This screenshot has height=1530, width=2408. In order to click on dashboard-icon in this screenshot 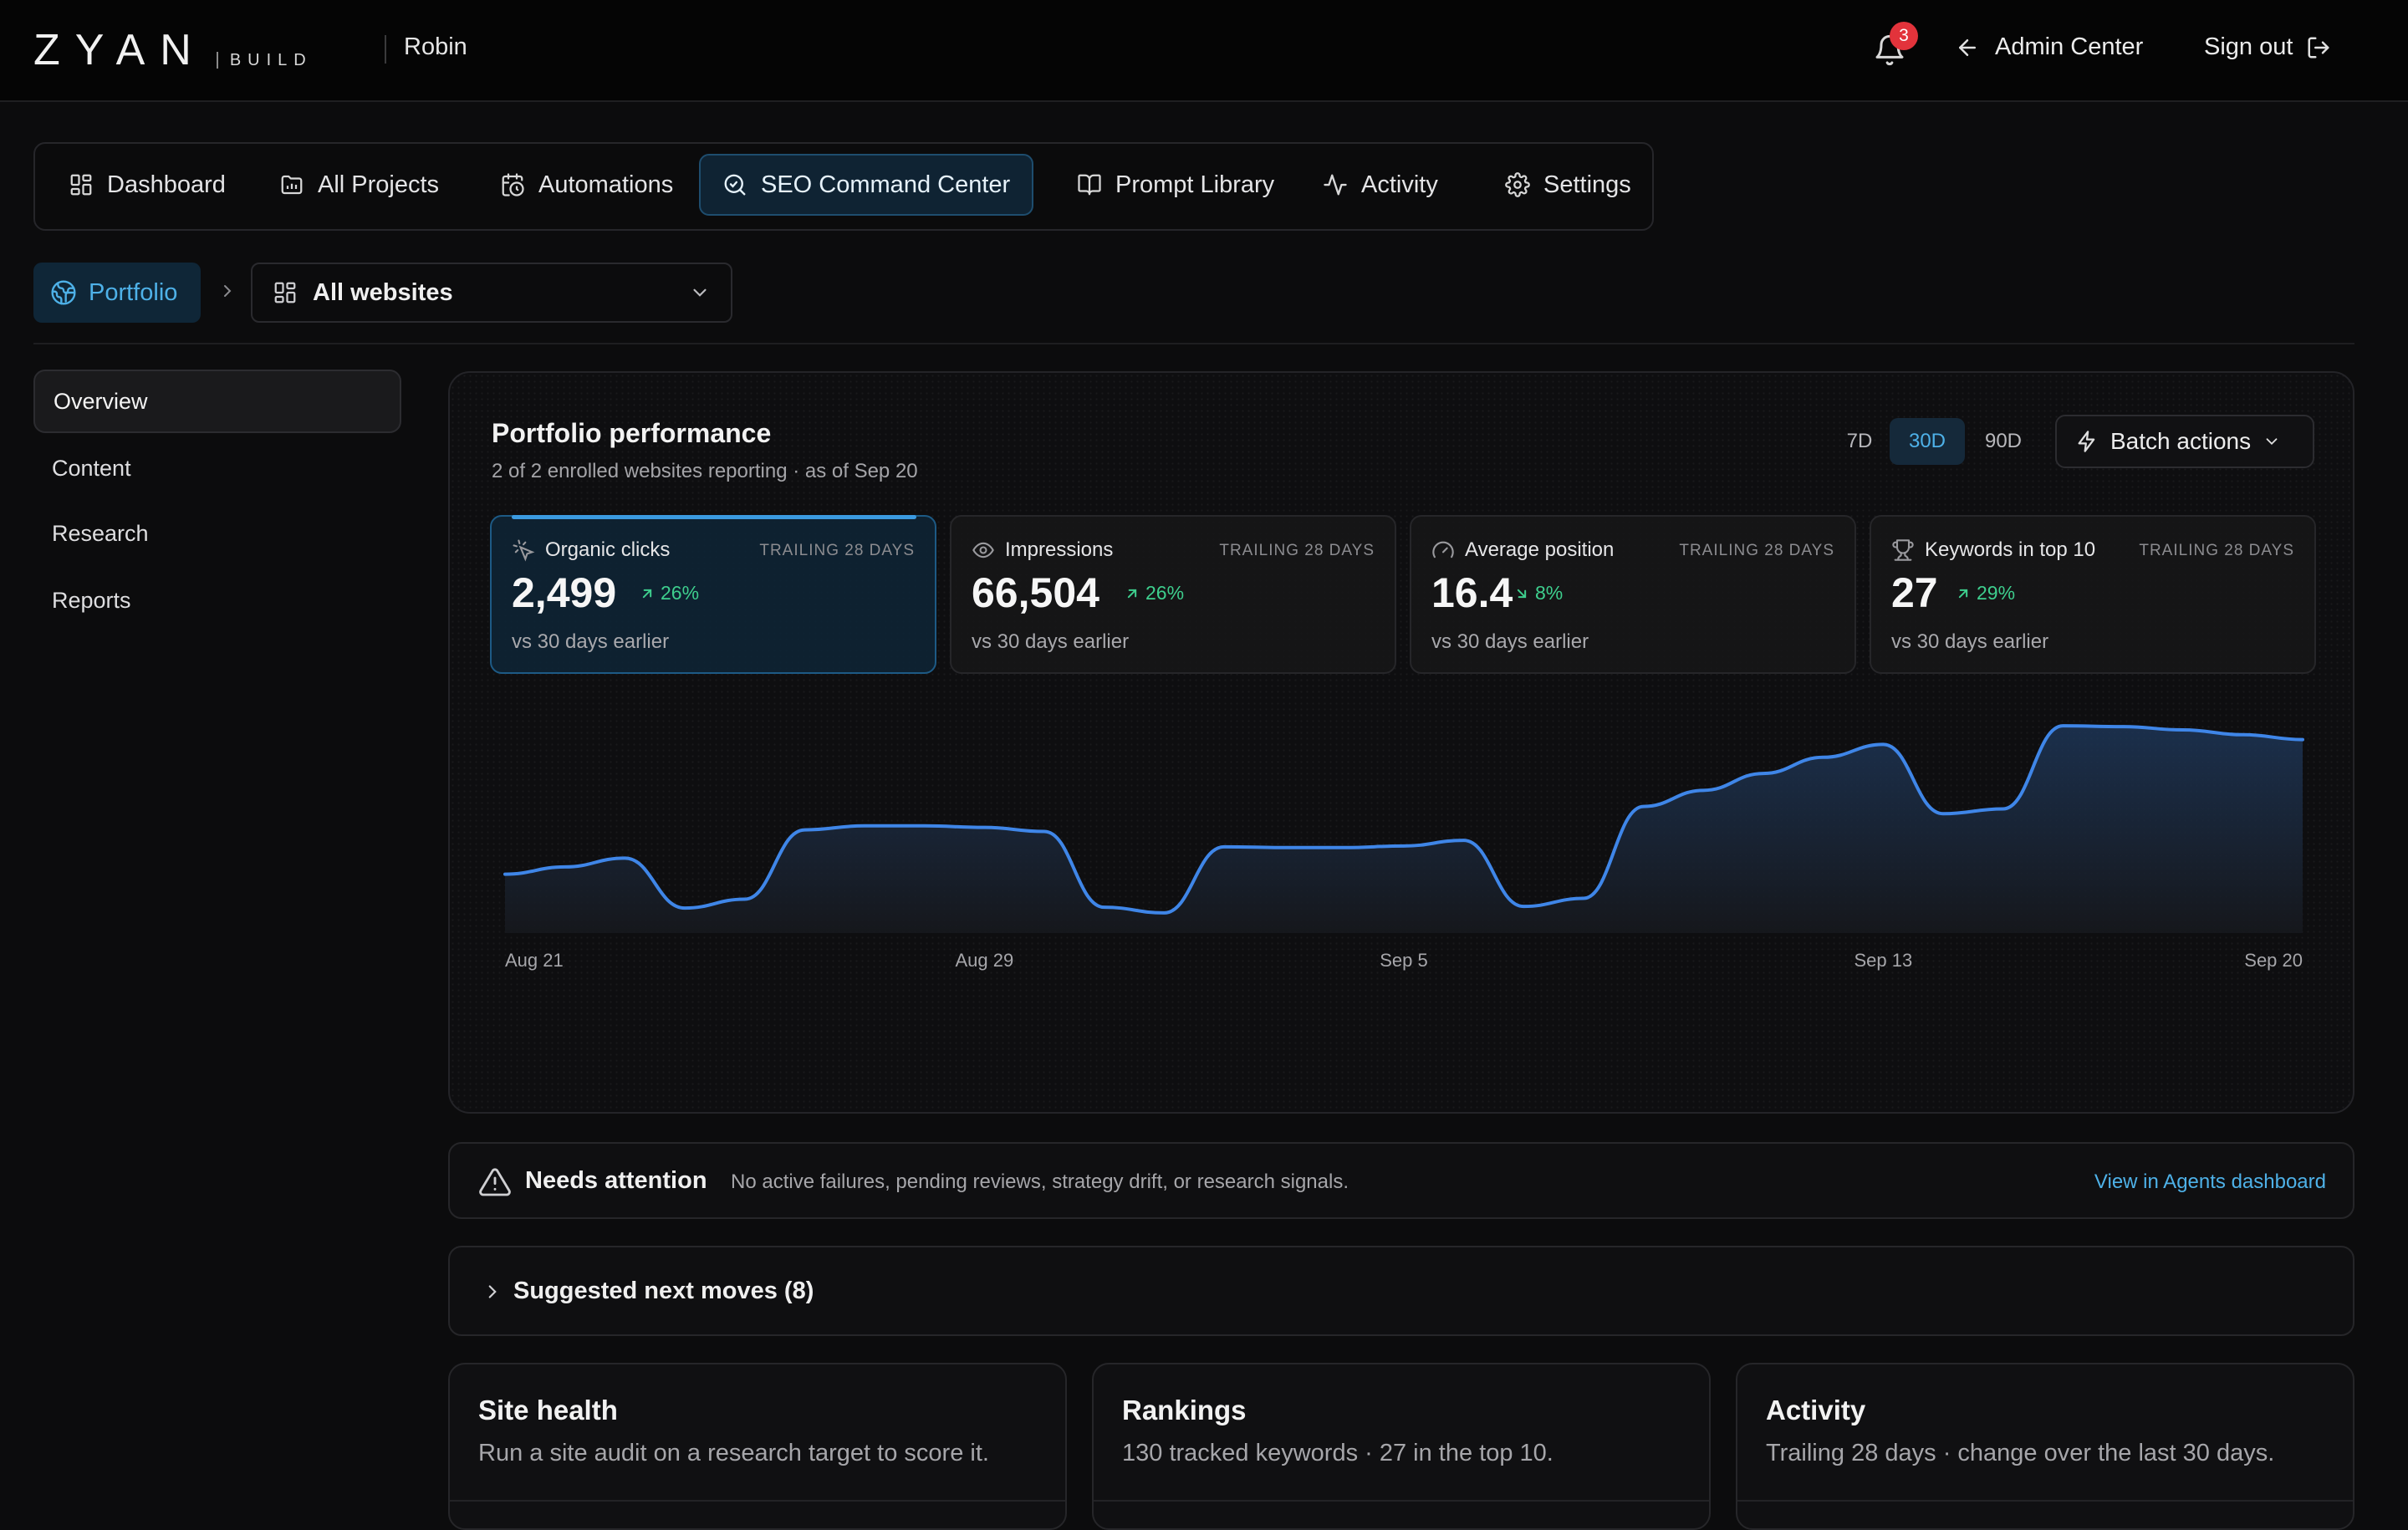, I will do `click(81, 185)`.